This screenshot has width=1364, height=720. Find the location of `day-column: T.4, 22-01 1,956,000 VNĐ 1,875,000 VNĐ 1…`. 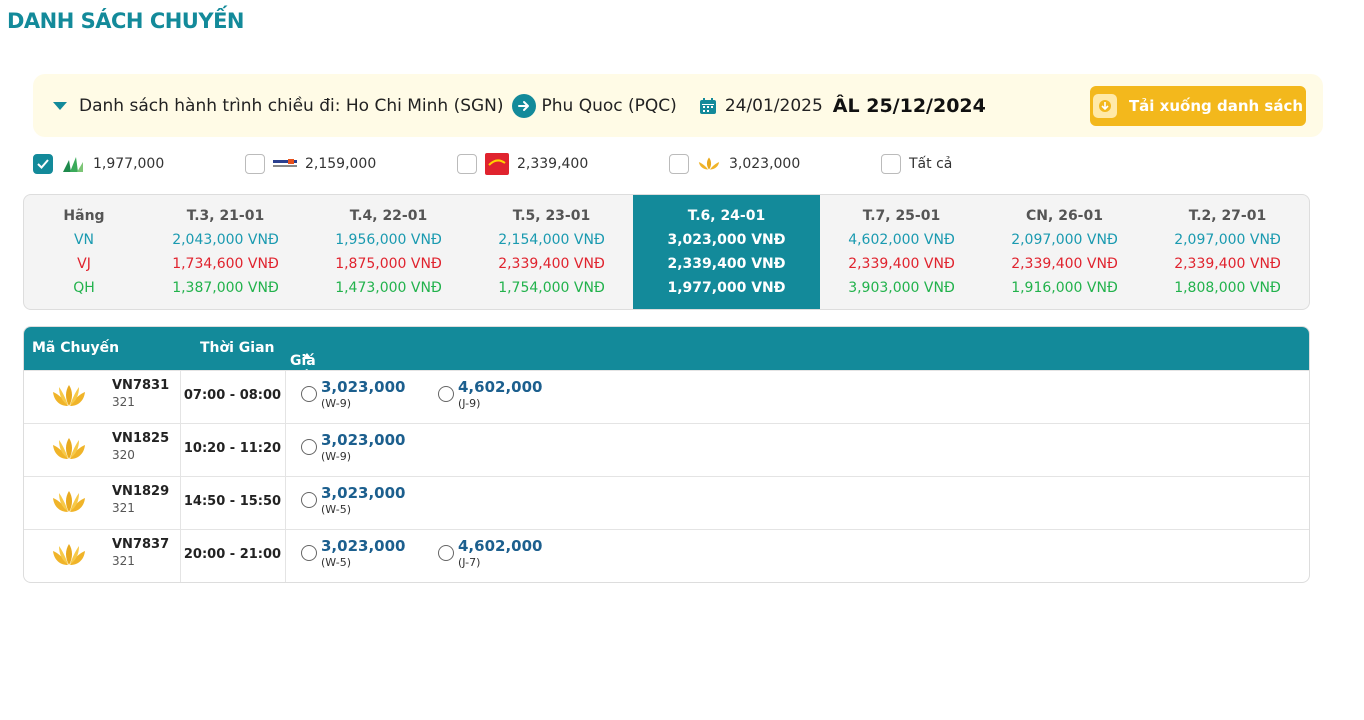

day-column: T.4, 22-01 1,956,000 VNĐ 1,875,000 VNĐ 1… is located at coordinates (388, 252).